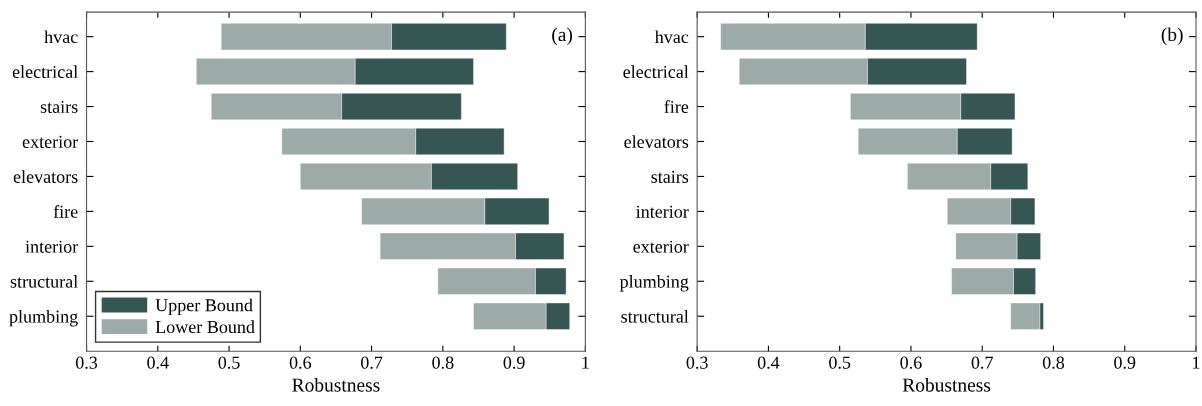  Describe the element at coordinates (562, 36) in the screenshot. I see `annotation: (a)` at that location.